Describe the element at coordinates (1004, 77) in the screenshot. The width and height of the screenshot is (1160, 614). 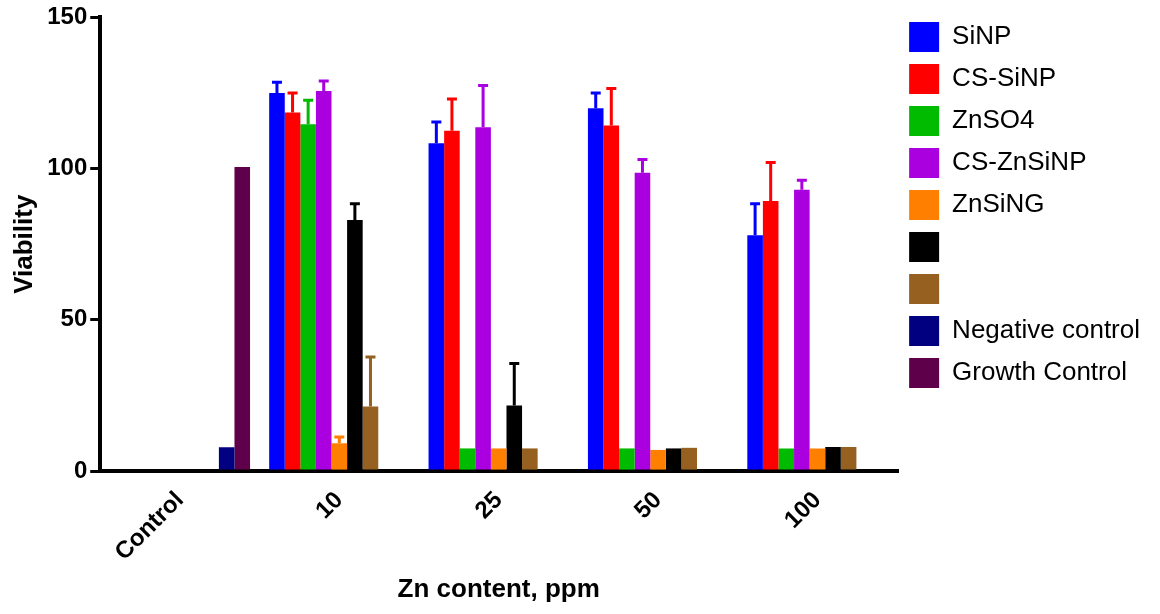
I see `legend-label: CS-SiNP` at that location.